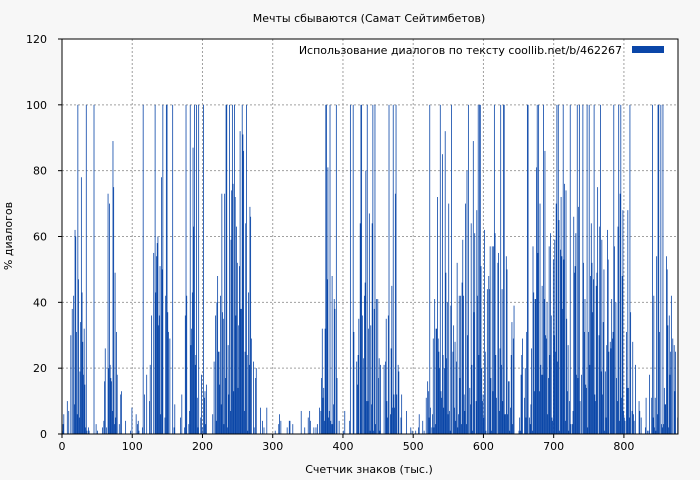  What do you see at coordinates (132, 446) in the screenshot?
I see `x-tick-label: 100` at bounding box center [132, 446].